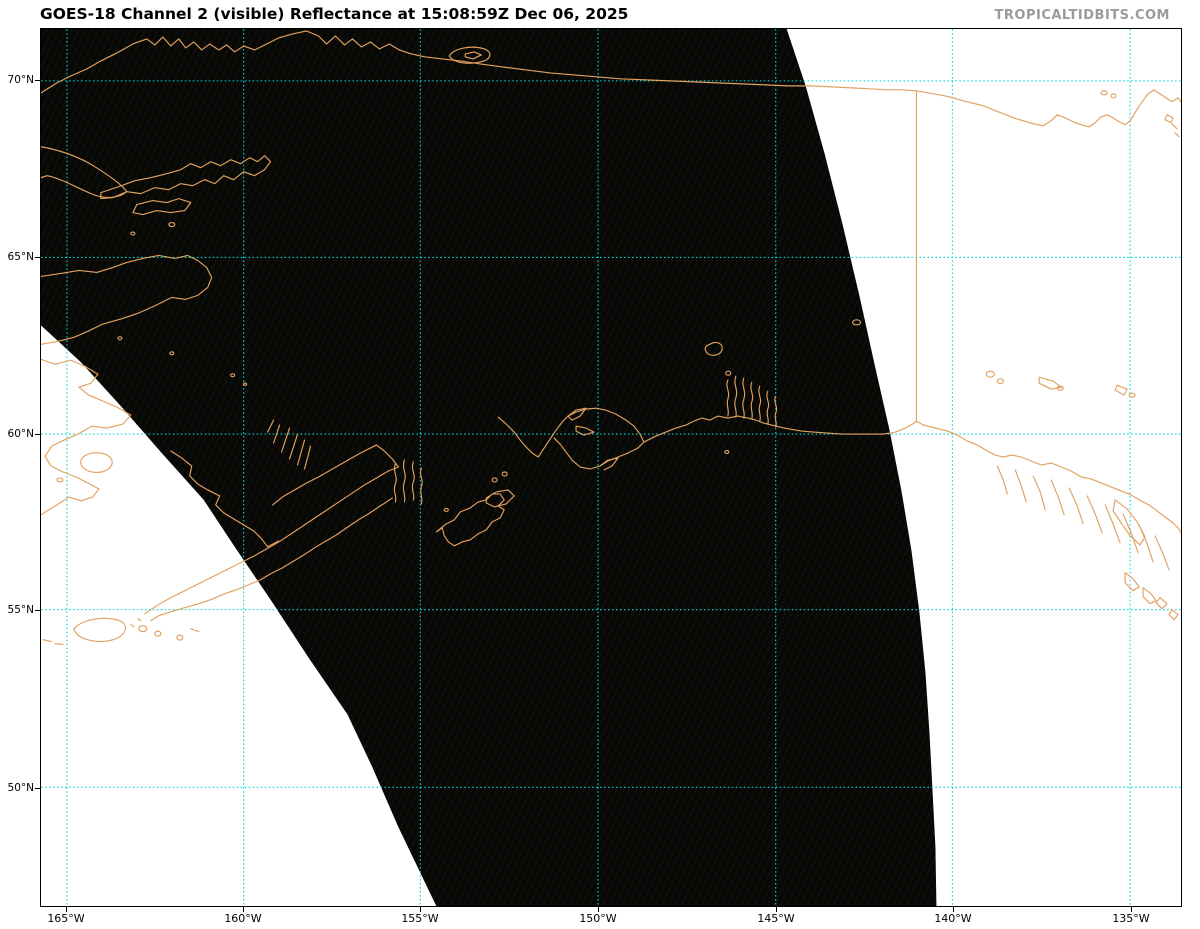  What do you see at coordinates (475, 509) in the screenshot?
I see `island-kodiak` at bounding box center [475, 509].